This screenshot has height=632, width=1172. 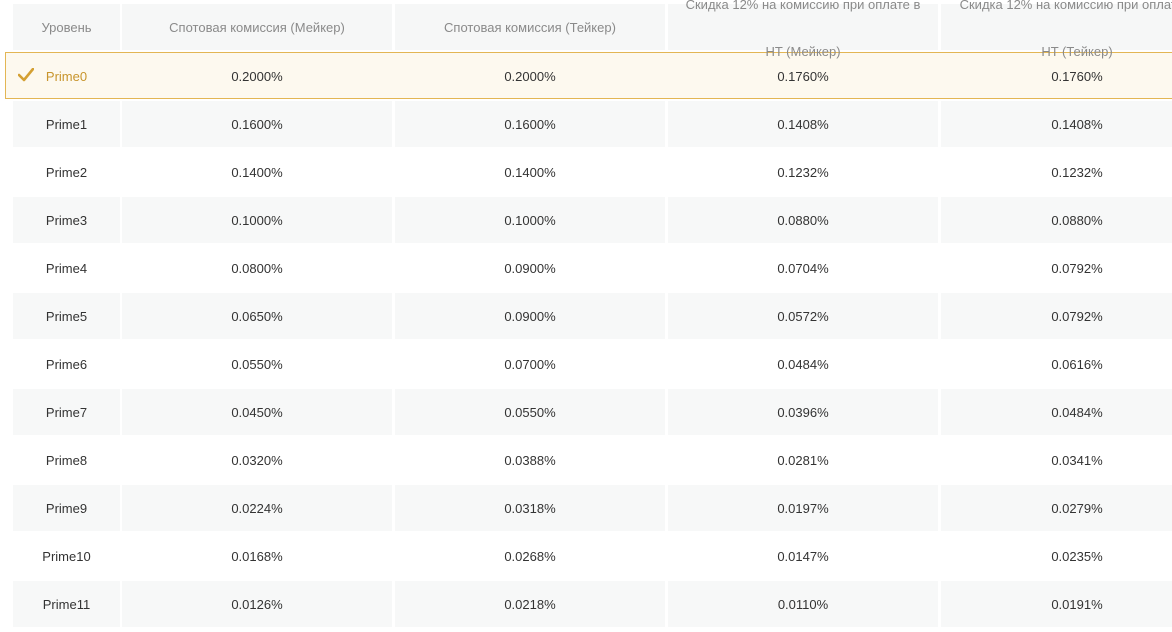 I want to click on level-cell: Prime2, so click(x=66, y=172).